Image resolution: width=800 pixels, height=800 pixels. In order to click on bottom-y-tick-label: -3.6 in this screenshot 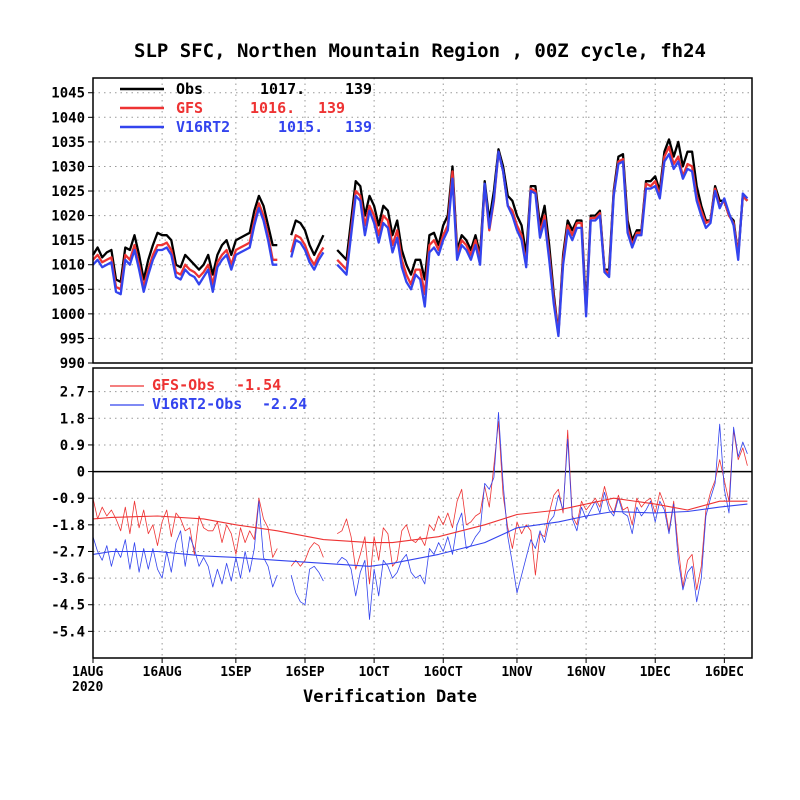, I will do `click(68, 579)`.